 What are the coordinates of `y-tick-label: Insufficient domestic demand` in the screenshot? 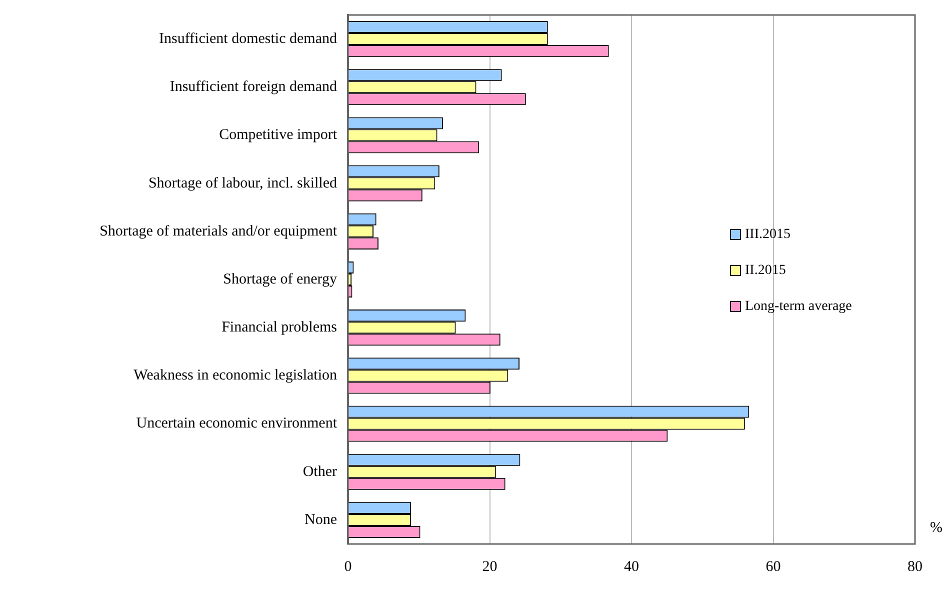 It's located at (248, 38).